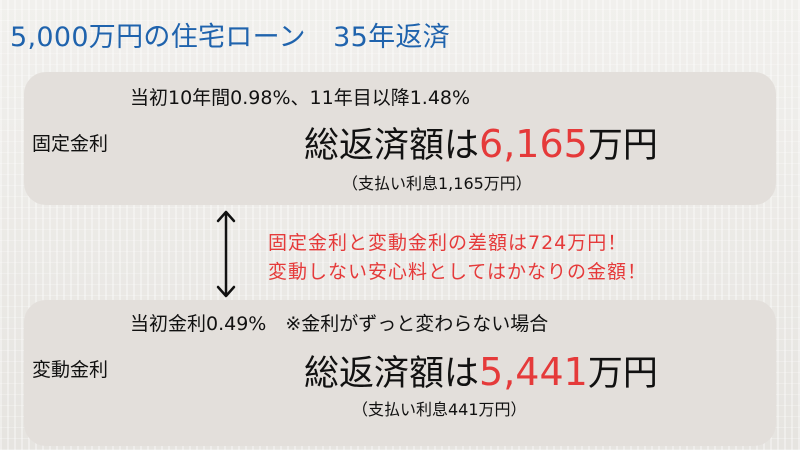  Describe the element at coordinates (70, 144) in the screenshot. I see `fixed-rate-label: 固定金利` at that location.